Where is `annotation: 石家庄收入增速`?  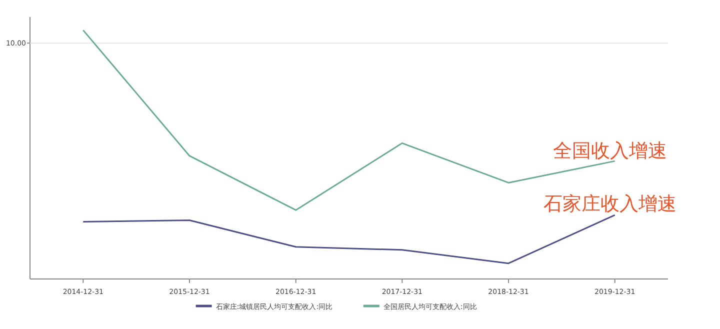 annotation: 石家庄收入增速 is located at coordinates (610, 204).